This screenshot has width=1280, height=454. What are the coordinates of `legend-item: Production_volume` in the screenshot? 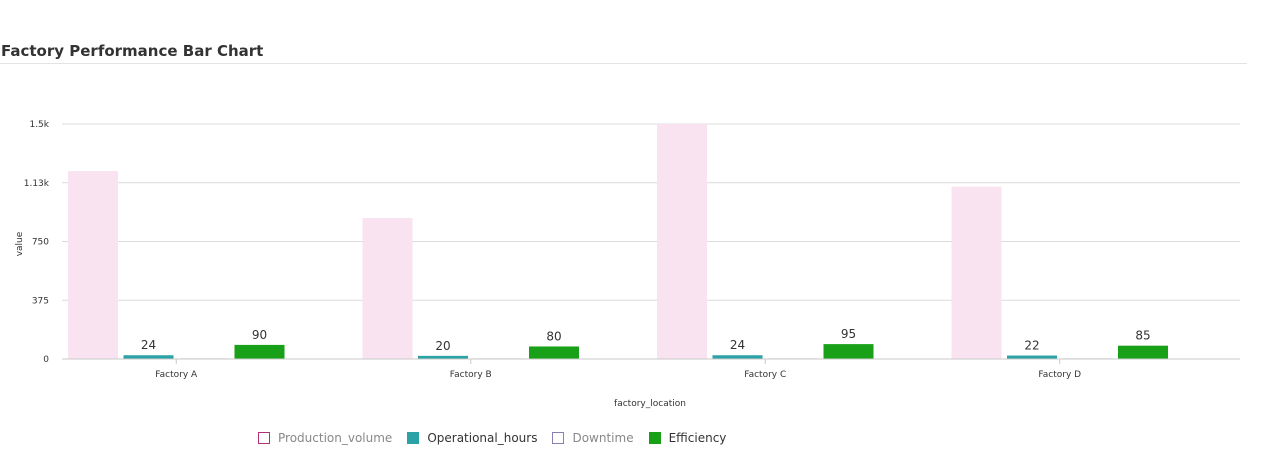 It's located at (325, 438).